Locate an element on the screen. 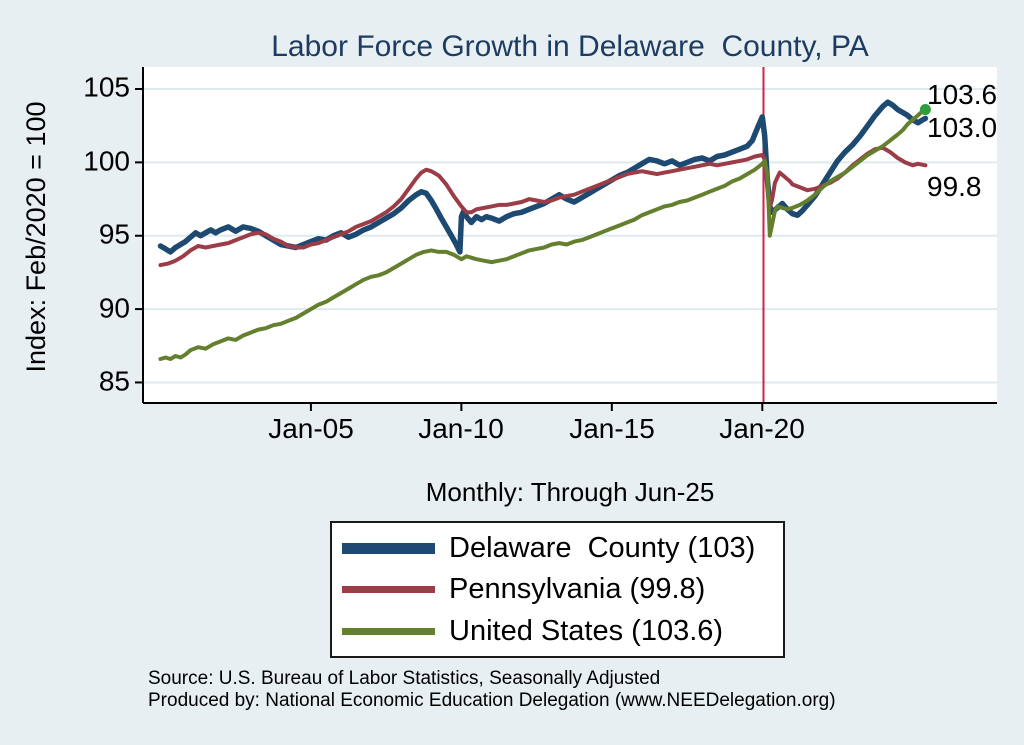  legend-swatch-united-states-line is located at coordinates (388, 631).